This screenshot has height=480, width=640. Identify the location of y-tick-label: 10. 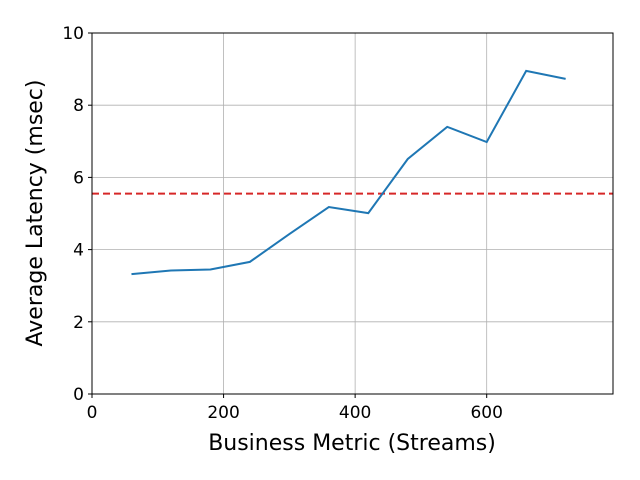
(73, 34).